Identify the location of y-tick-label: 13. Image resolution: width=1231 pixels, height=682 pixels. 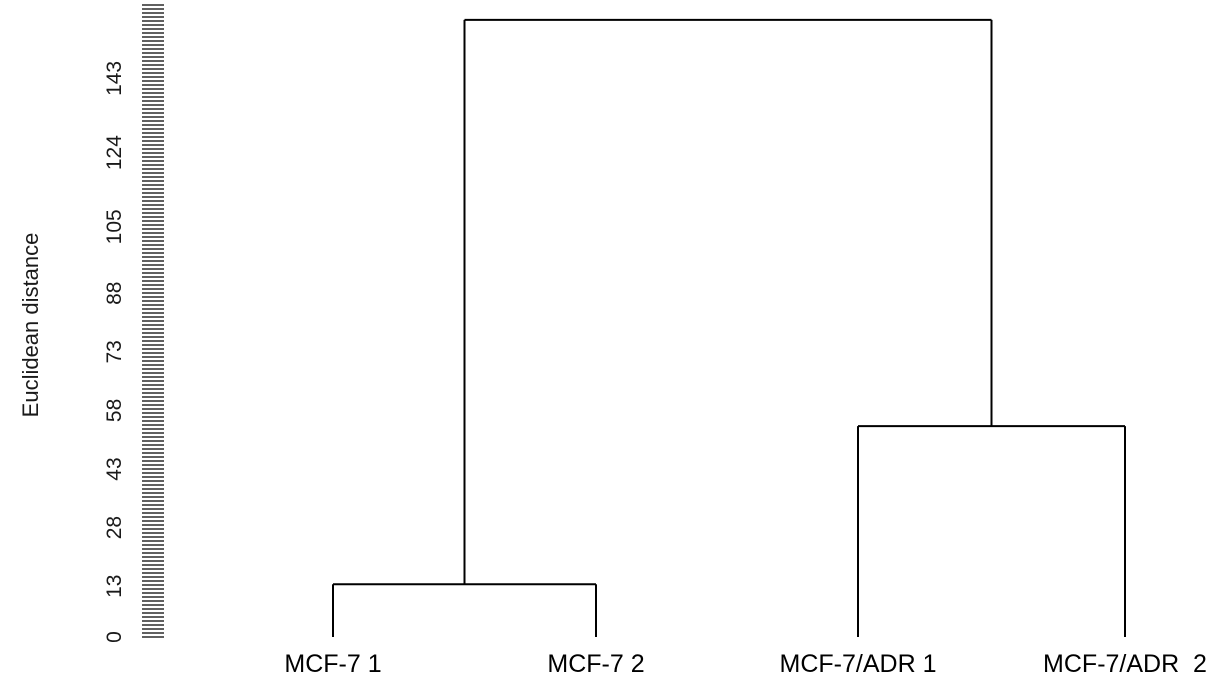
(114, 586).